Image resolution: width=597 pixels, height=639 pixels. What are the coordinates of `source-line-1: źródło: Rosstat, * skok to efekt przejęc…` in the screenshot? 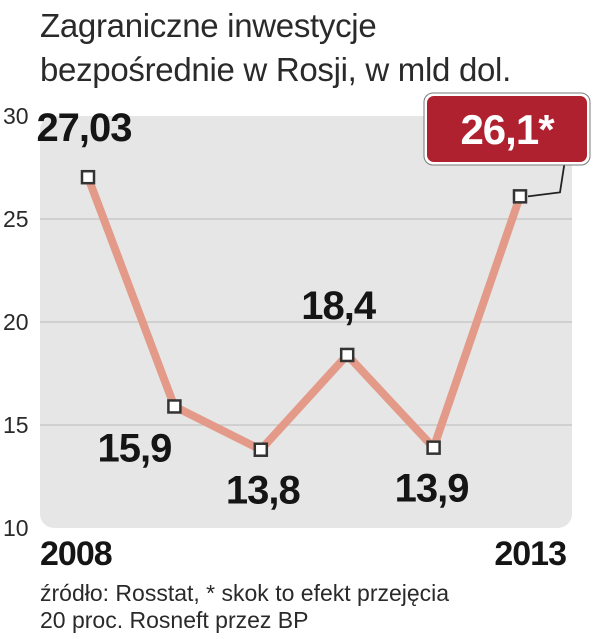 It's located at (245, 593).